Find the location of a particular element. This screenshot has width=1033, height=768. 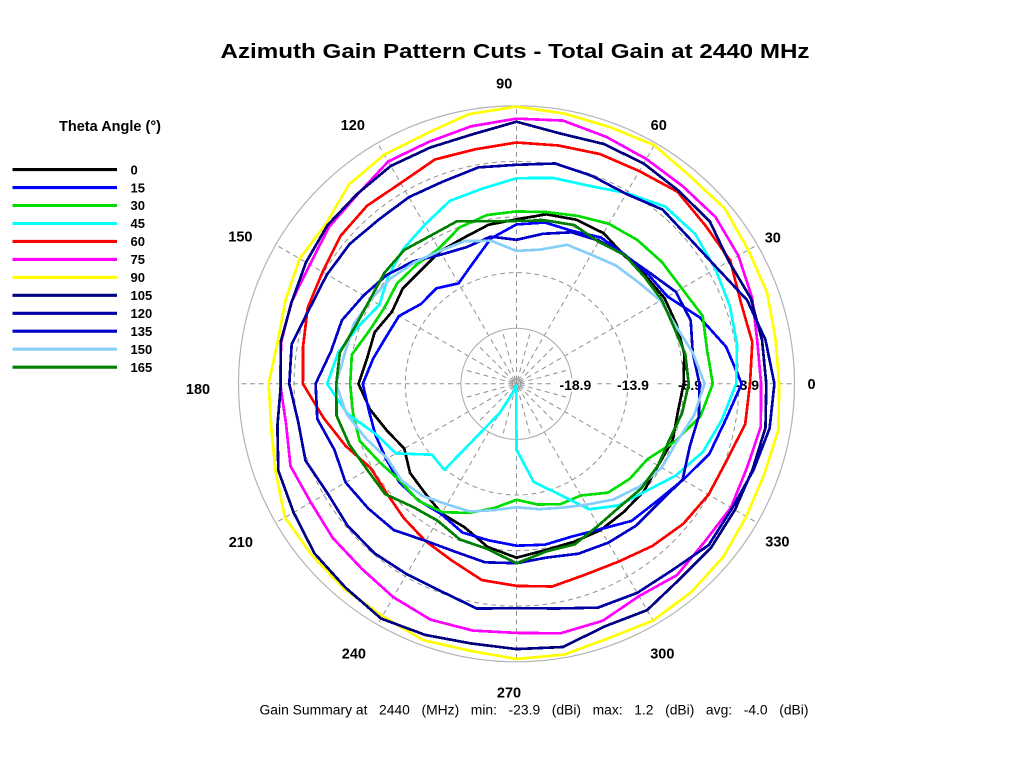

svg-text: 165 is located at coordinates (142, 367).